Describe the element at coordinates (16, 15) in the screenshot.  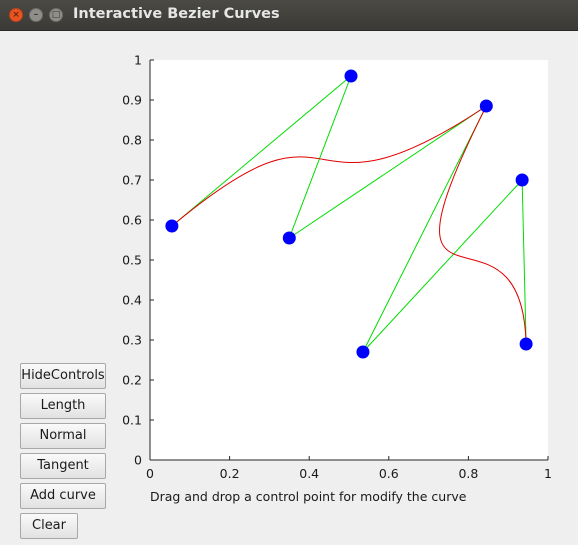
I see `close-icon: ×` at that location.